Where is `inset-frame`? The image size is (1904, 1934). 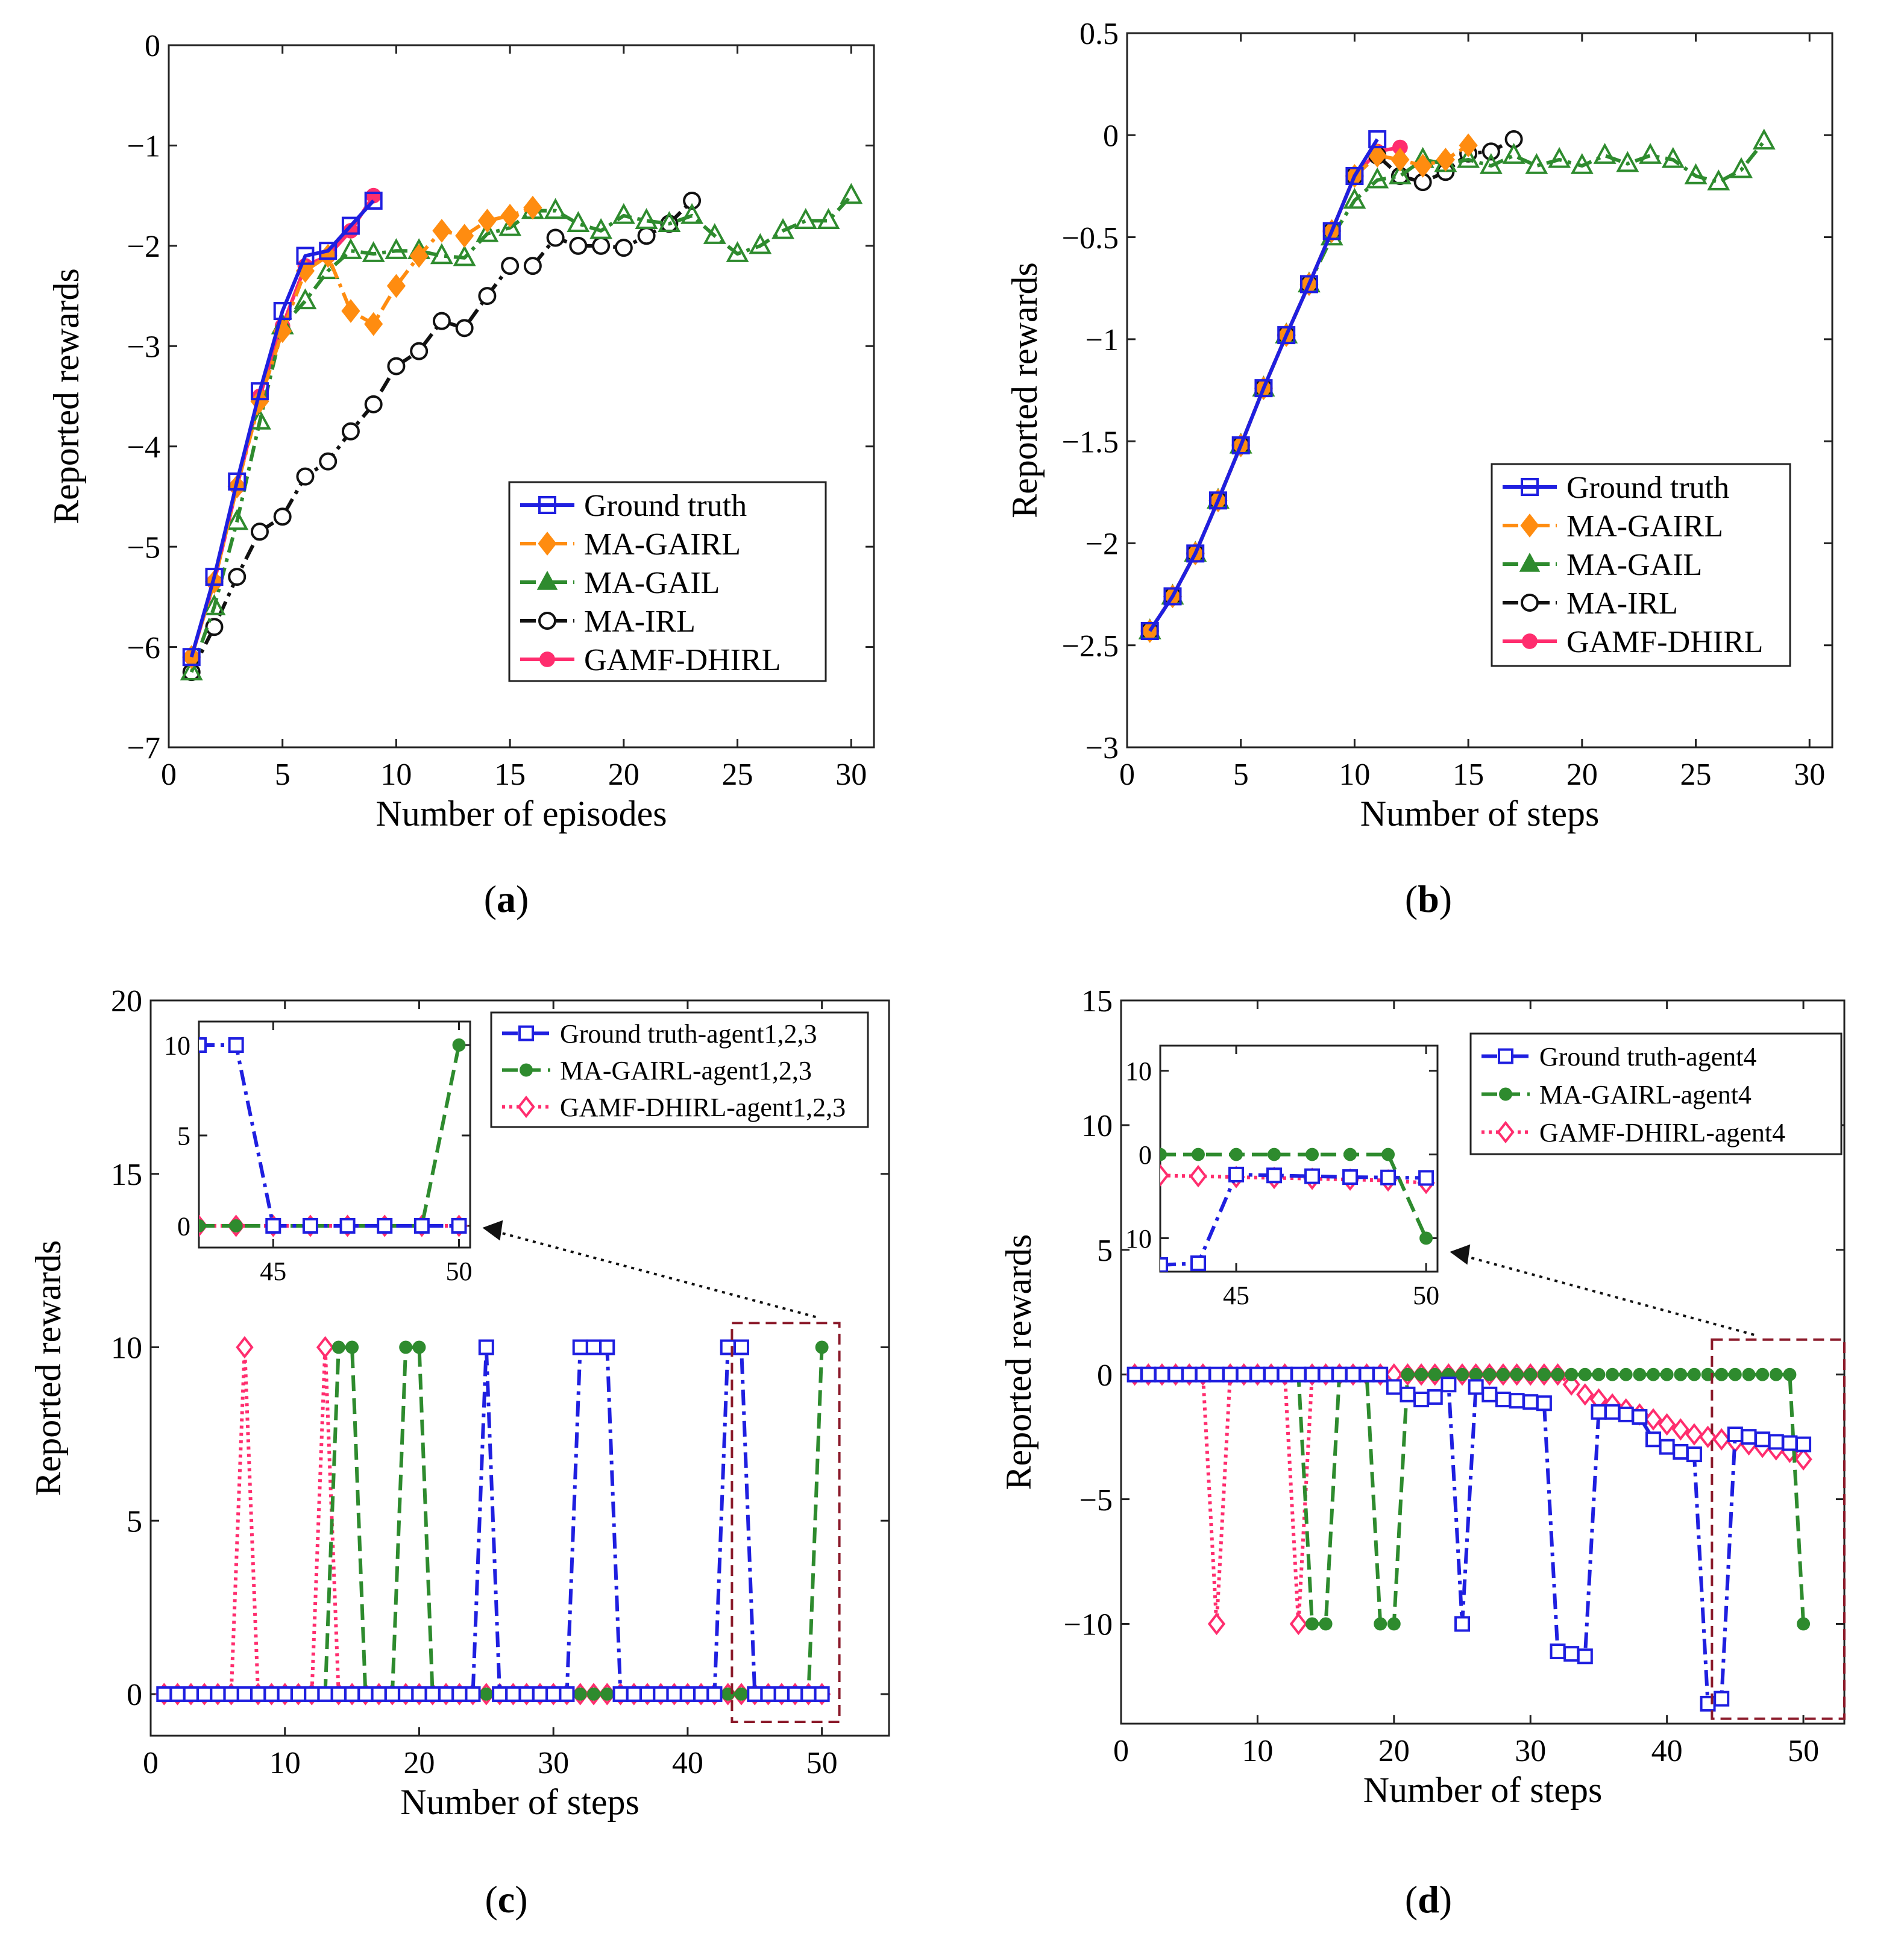
inset-frame is located at coordinates (334, 1135).